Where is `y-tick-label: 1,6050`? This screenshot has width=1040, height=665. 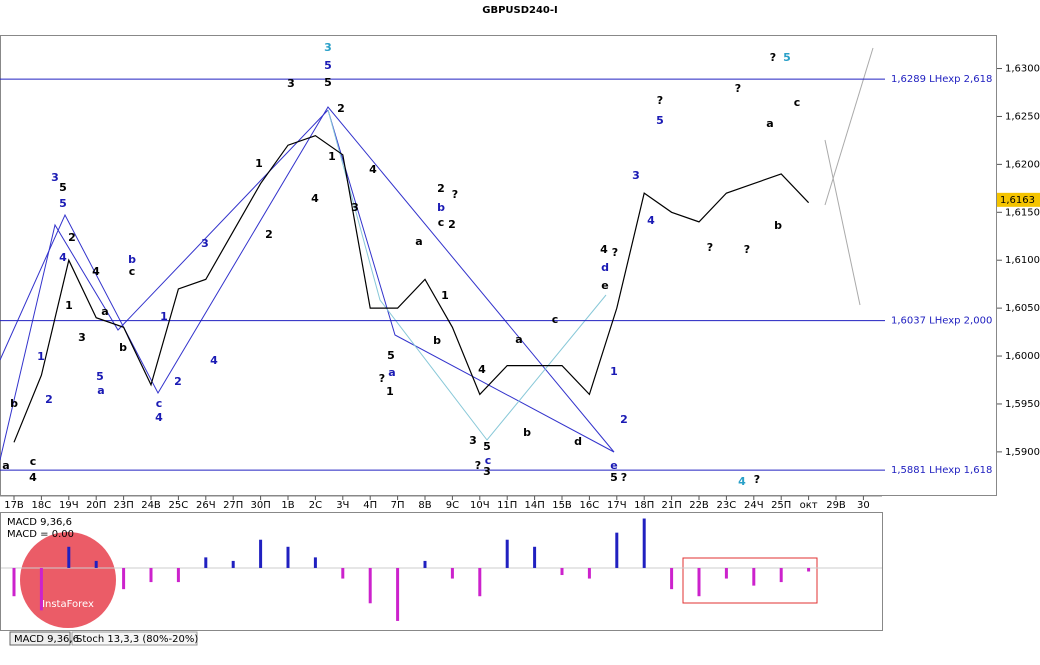
y-tick-label: 1,6050 is located at coordinates (1022, 308).